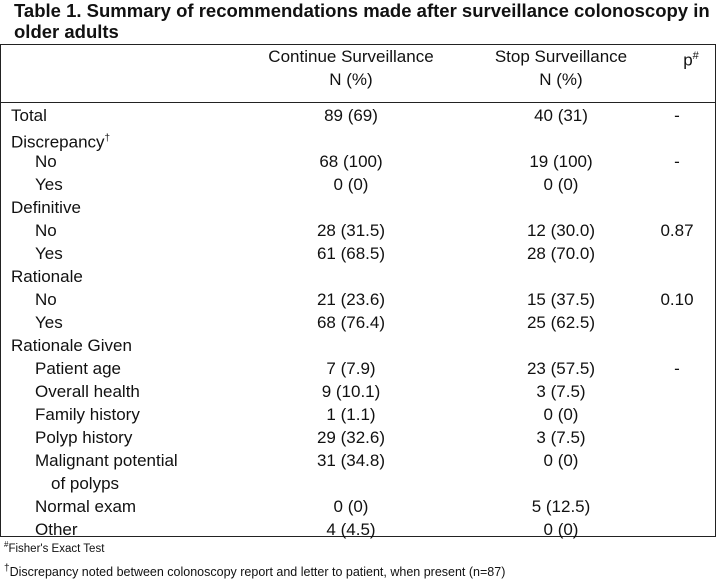 The width and height of the screenshot is (720, 582). I want to click on cell-continue: 1 (1.1), so click(351, 414).